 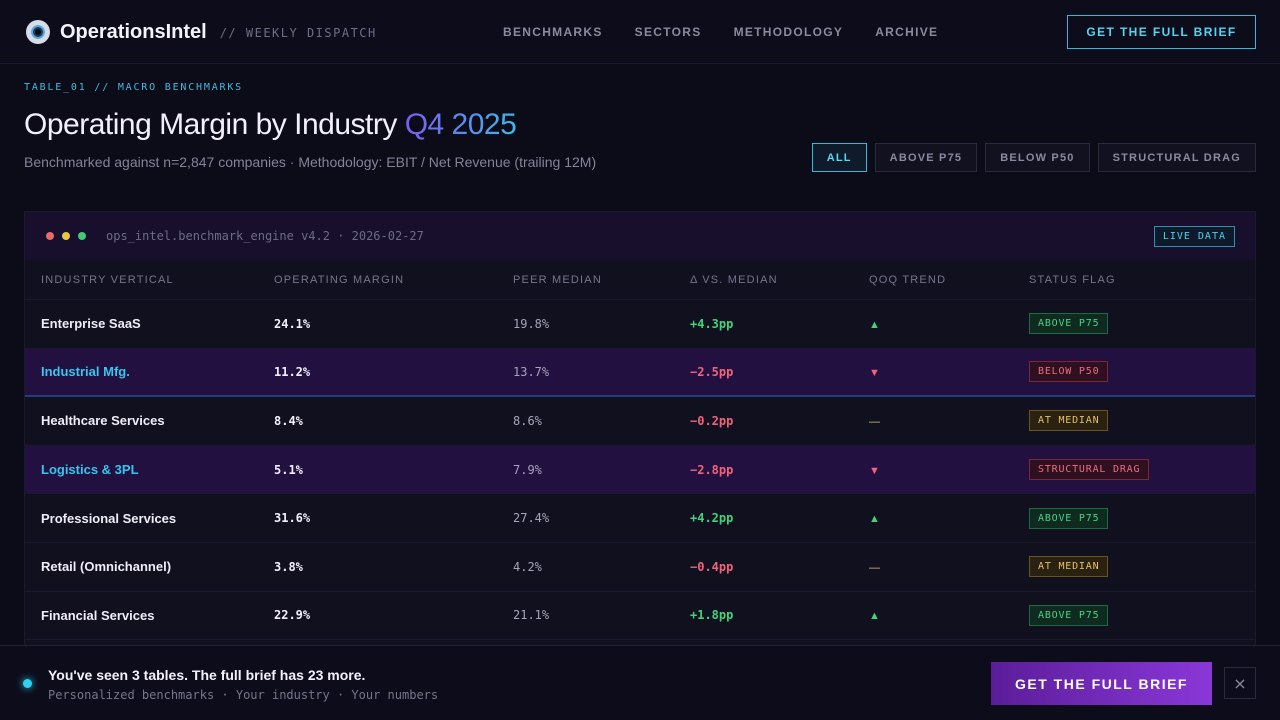 I want to click on delta-vs-median: −2.8pp, so click(x=712, y=469).